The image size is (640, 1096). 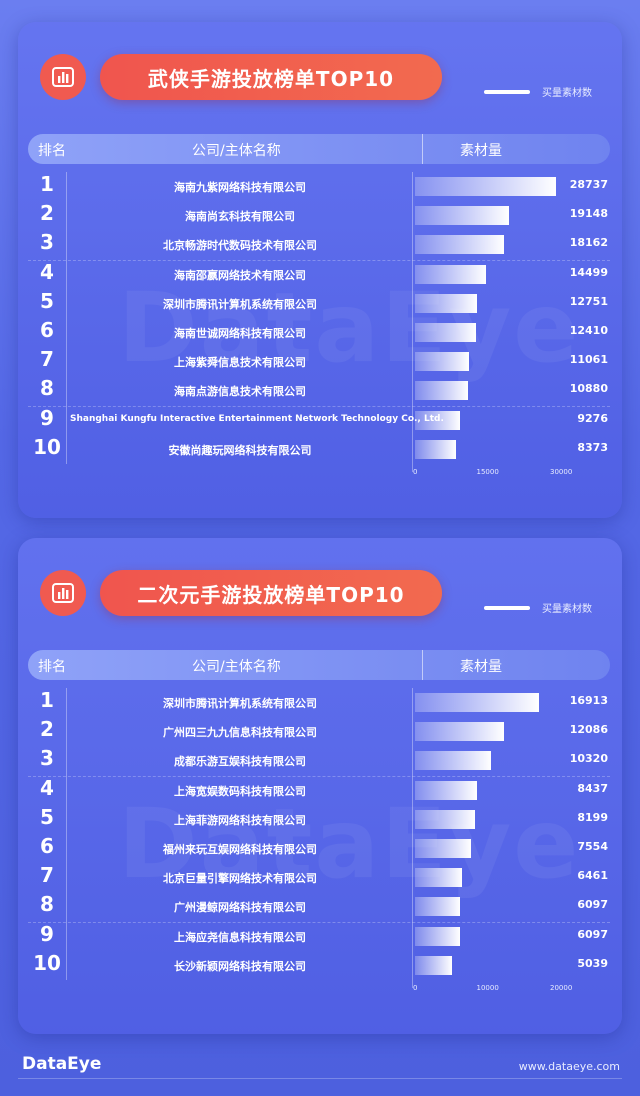 What do you see at coordinates (52, 667) in the screenshot?
I see `header-rank: 排名` at bounding box center [52, 667].